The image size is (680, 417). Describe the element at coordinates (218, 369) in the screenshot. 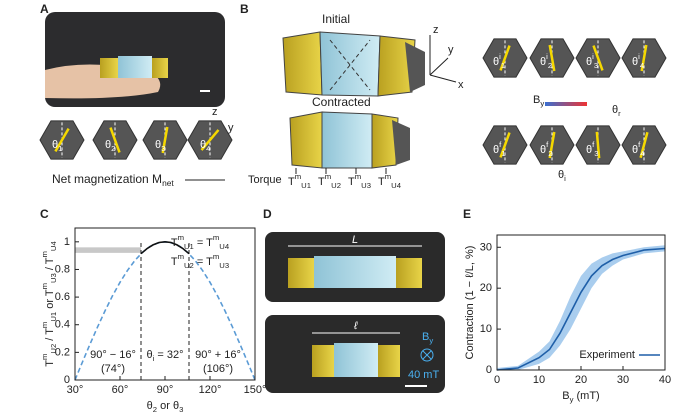

I see `annotation: (106°)` at that location.